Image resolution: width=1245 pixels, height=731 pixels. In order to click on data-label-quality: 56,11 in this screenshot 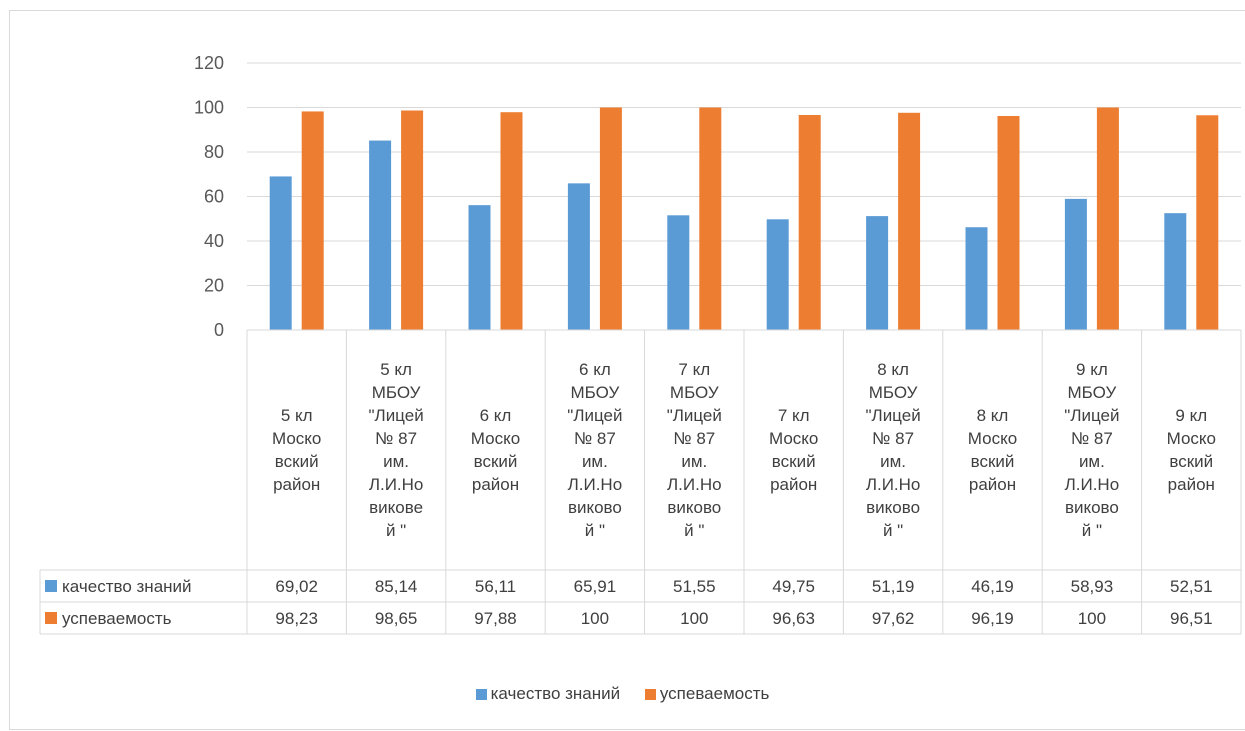, I will do `click(495, 586)`.